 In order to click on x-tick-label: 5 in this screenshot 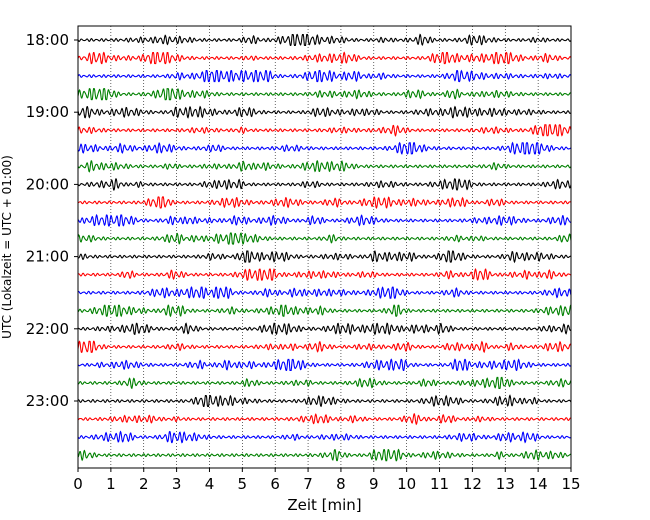, I will do `click(243, 484)`.